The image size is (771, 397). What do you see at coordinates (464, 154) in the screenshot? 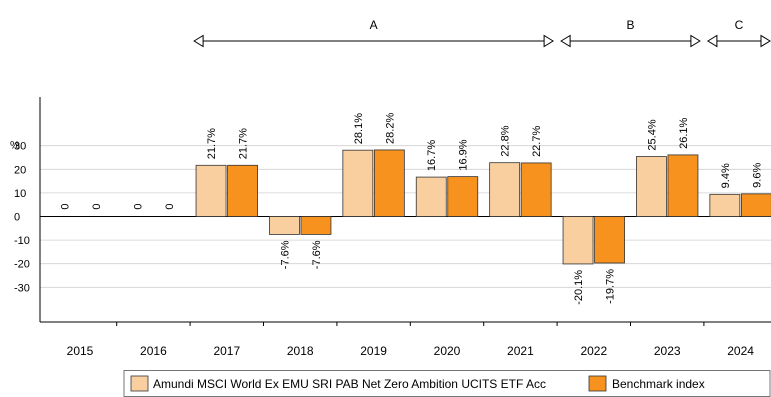
I see `data-label: 16.9%` at bounding box center [464, 154].